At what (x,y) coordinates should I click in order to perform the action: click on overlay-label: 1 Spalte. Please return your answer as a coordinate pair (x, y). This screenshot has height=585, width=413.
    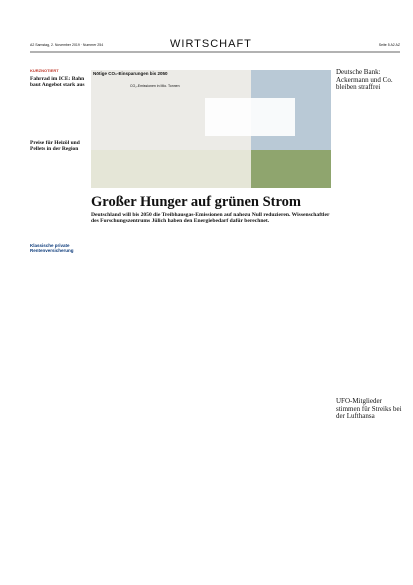
    Looking at the image, I should click on (58, 346).